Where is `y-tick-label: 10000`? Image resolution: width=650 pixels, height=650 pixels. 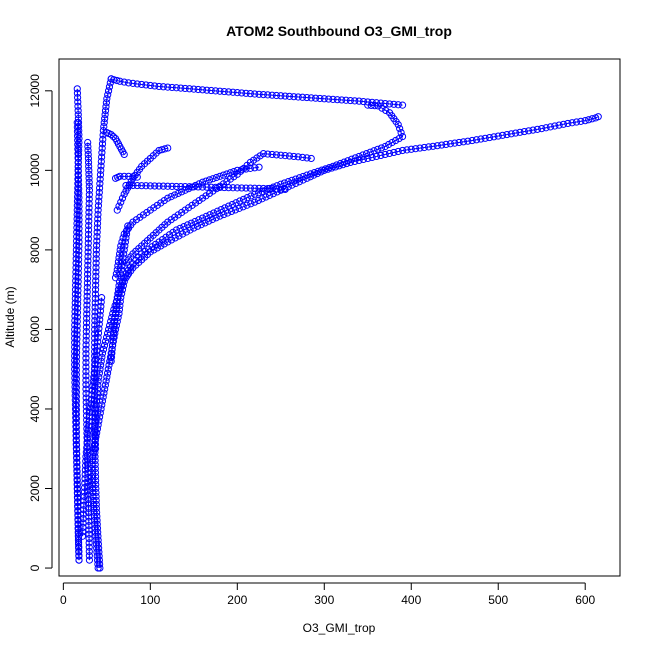 y-tick-label: 10000 is located at coordinates (35, 170).